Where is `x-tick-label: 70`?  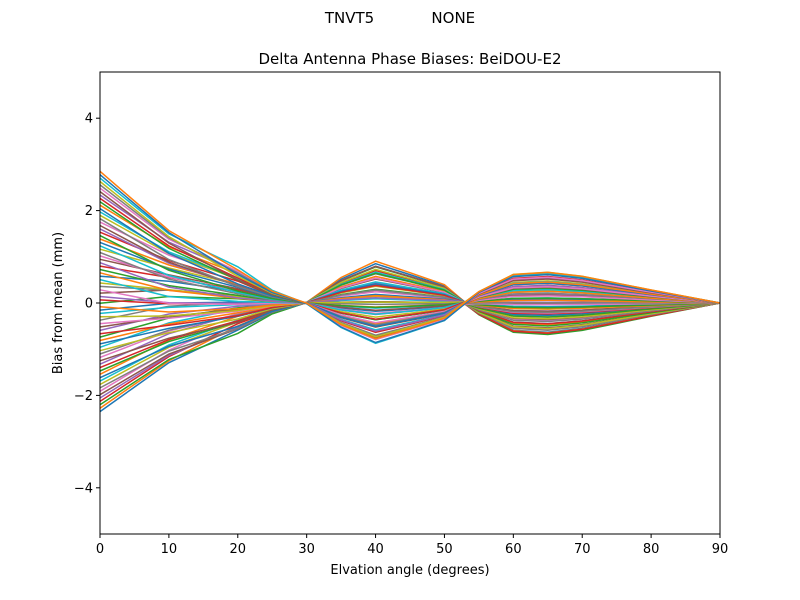
x-tick-label: 70 is located at coordinates (582, 549).